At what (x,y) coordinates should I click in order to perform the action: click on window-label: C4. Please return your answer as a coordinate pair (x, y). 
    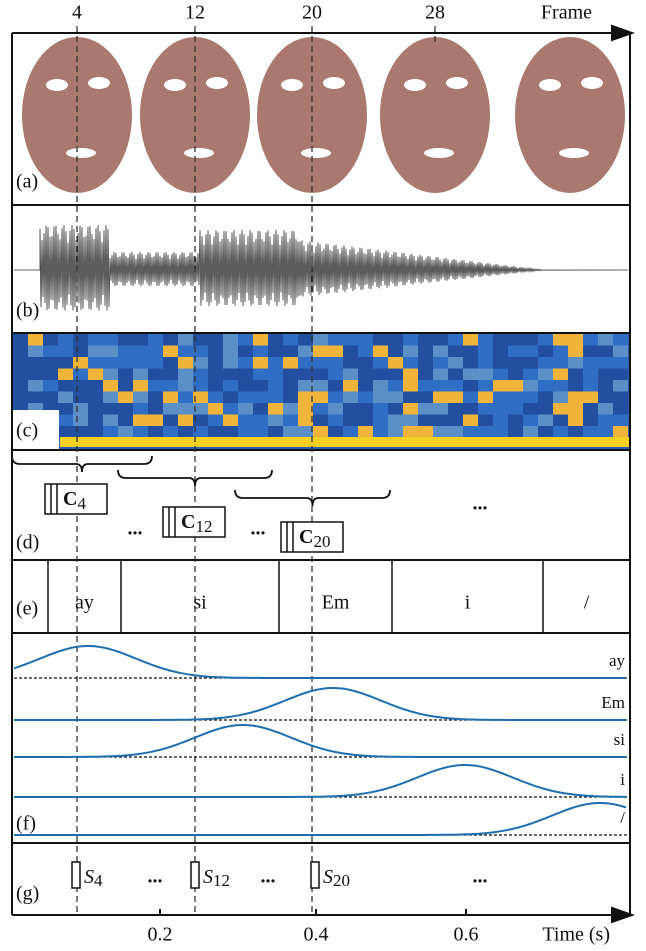
    Looking at the image, I should click on (74, 500).